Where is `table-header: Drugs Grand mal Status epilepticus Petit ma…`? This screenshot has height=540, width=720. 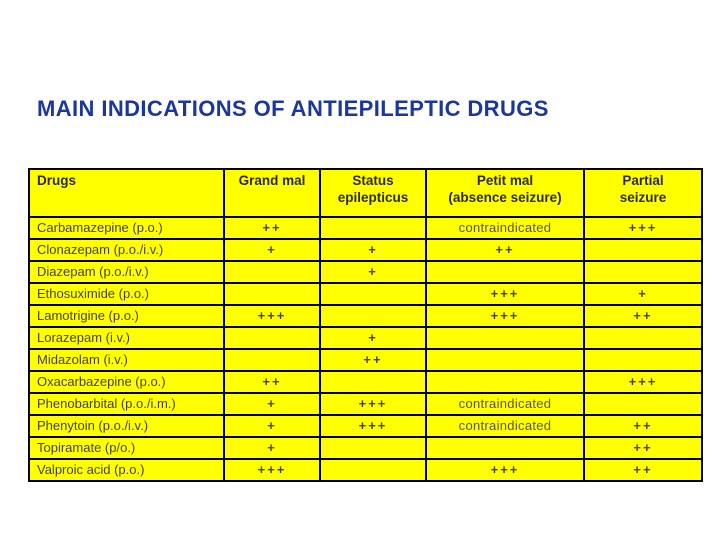
table-header: Drugs Grand mal Status epilepticus Petit ma… is located at coordinates (365, 193).